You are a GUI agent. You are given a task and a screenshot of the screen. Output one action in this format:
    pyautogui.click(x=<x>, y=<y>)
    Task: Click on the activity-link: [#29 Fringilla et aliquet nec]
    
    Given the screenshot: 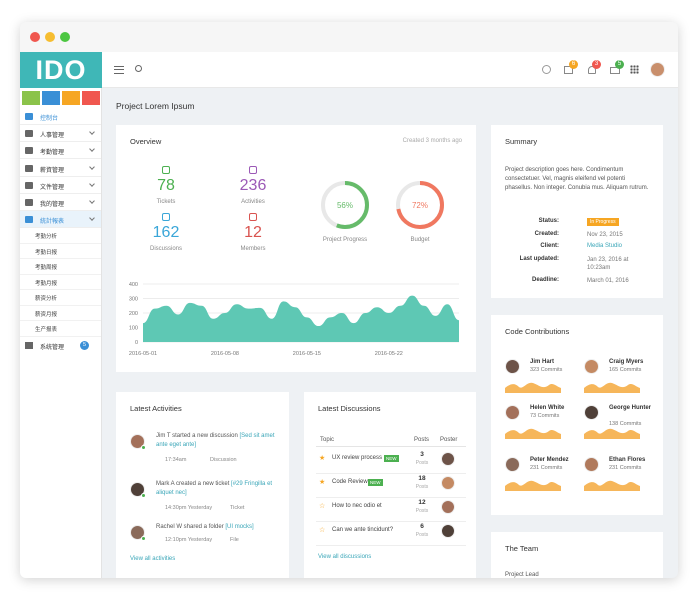 What is the action you would take?
    pyautogui.click(x=214, y=488)
    